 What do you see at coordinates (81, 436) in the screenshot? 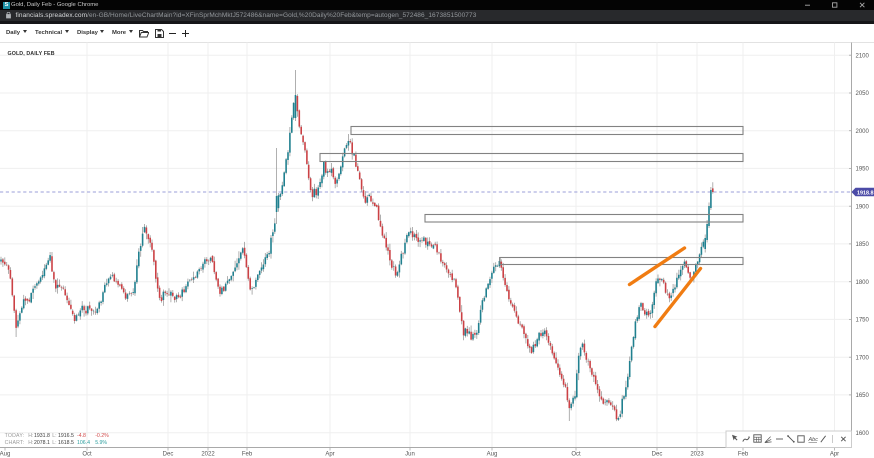
I see `svg-text: -4.8` at bounding box center [81, 436].